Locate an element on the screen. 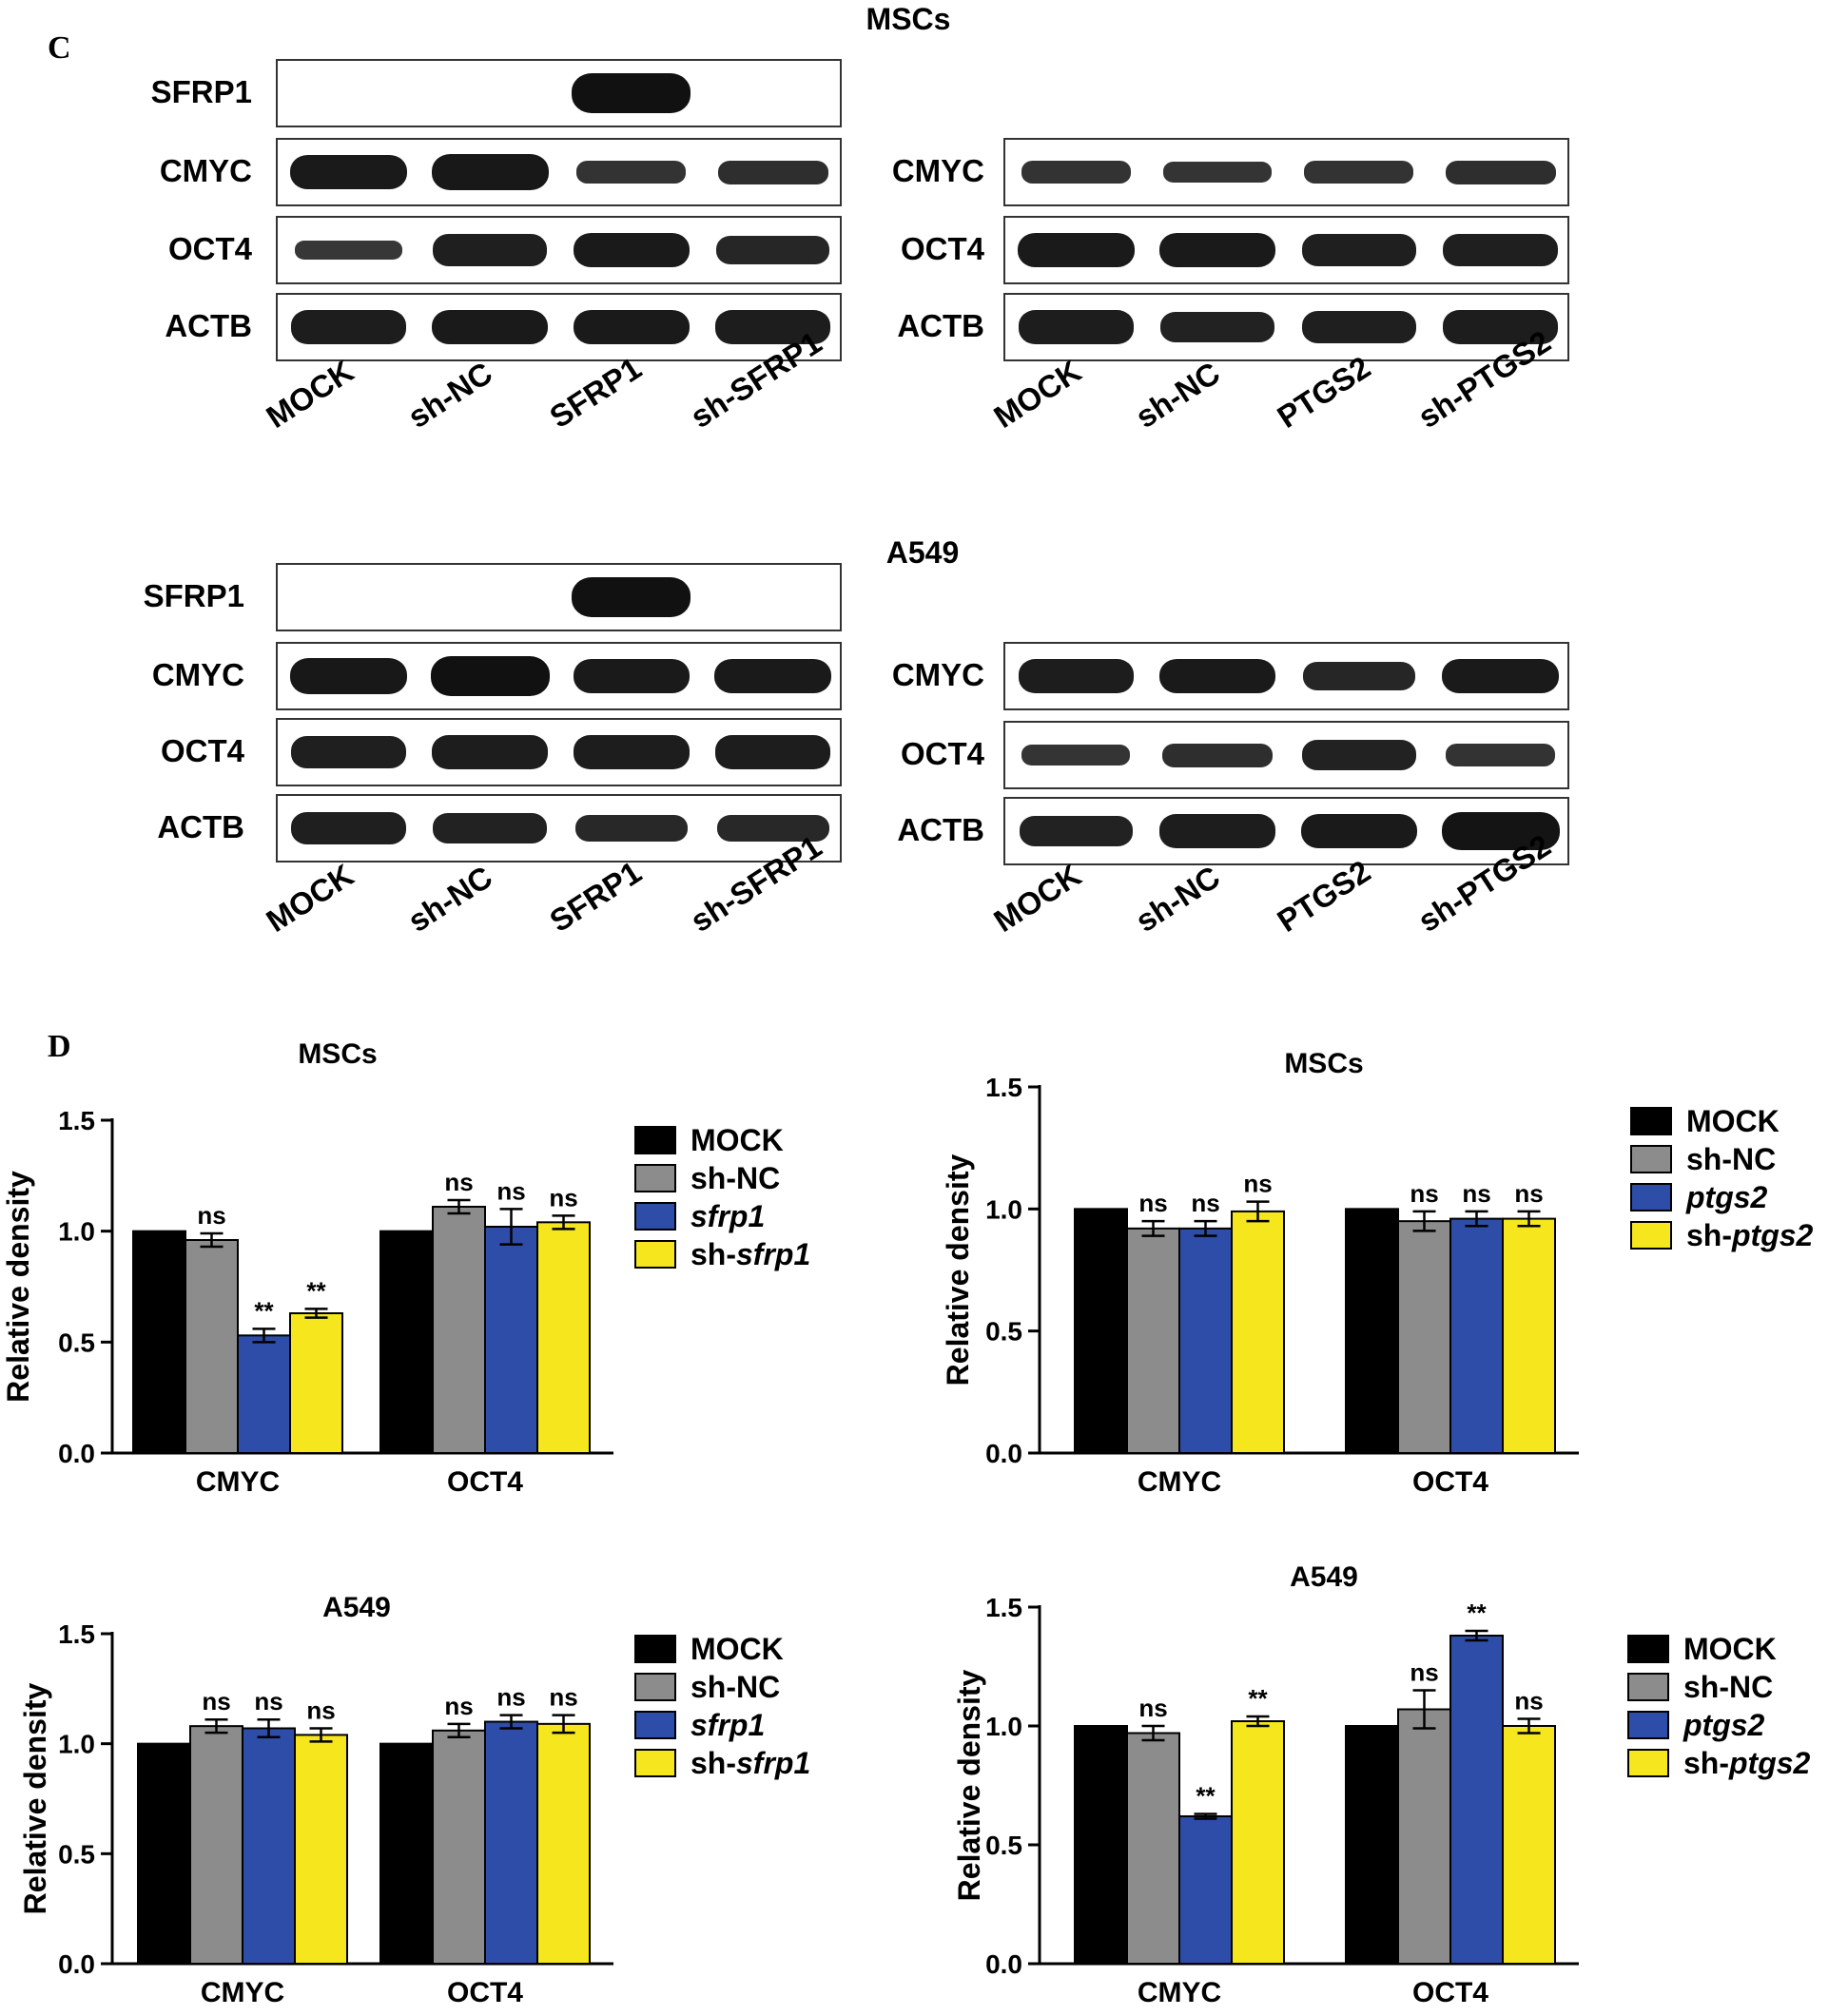 This screenshot has width=1848, height=2016. legend-label-italic-part: sfrp1 is located at coordinates (773, 1254).